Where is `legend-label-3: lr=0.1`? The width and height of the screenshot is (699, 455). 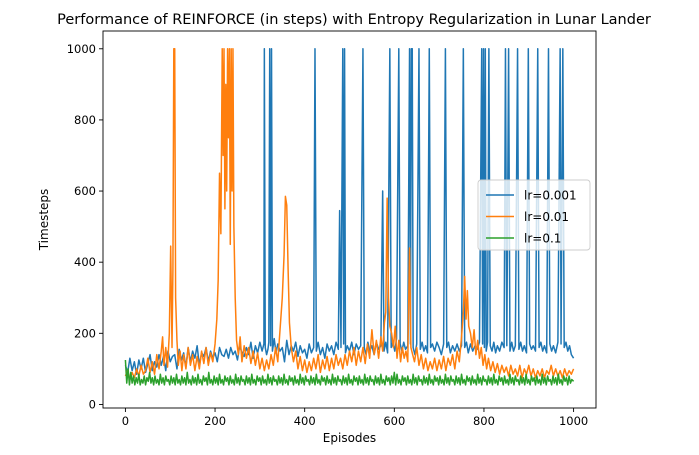
legend-label-3: lr=0.1 is located at coordinates (542, 239).